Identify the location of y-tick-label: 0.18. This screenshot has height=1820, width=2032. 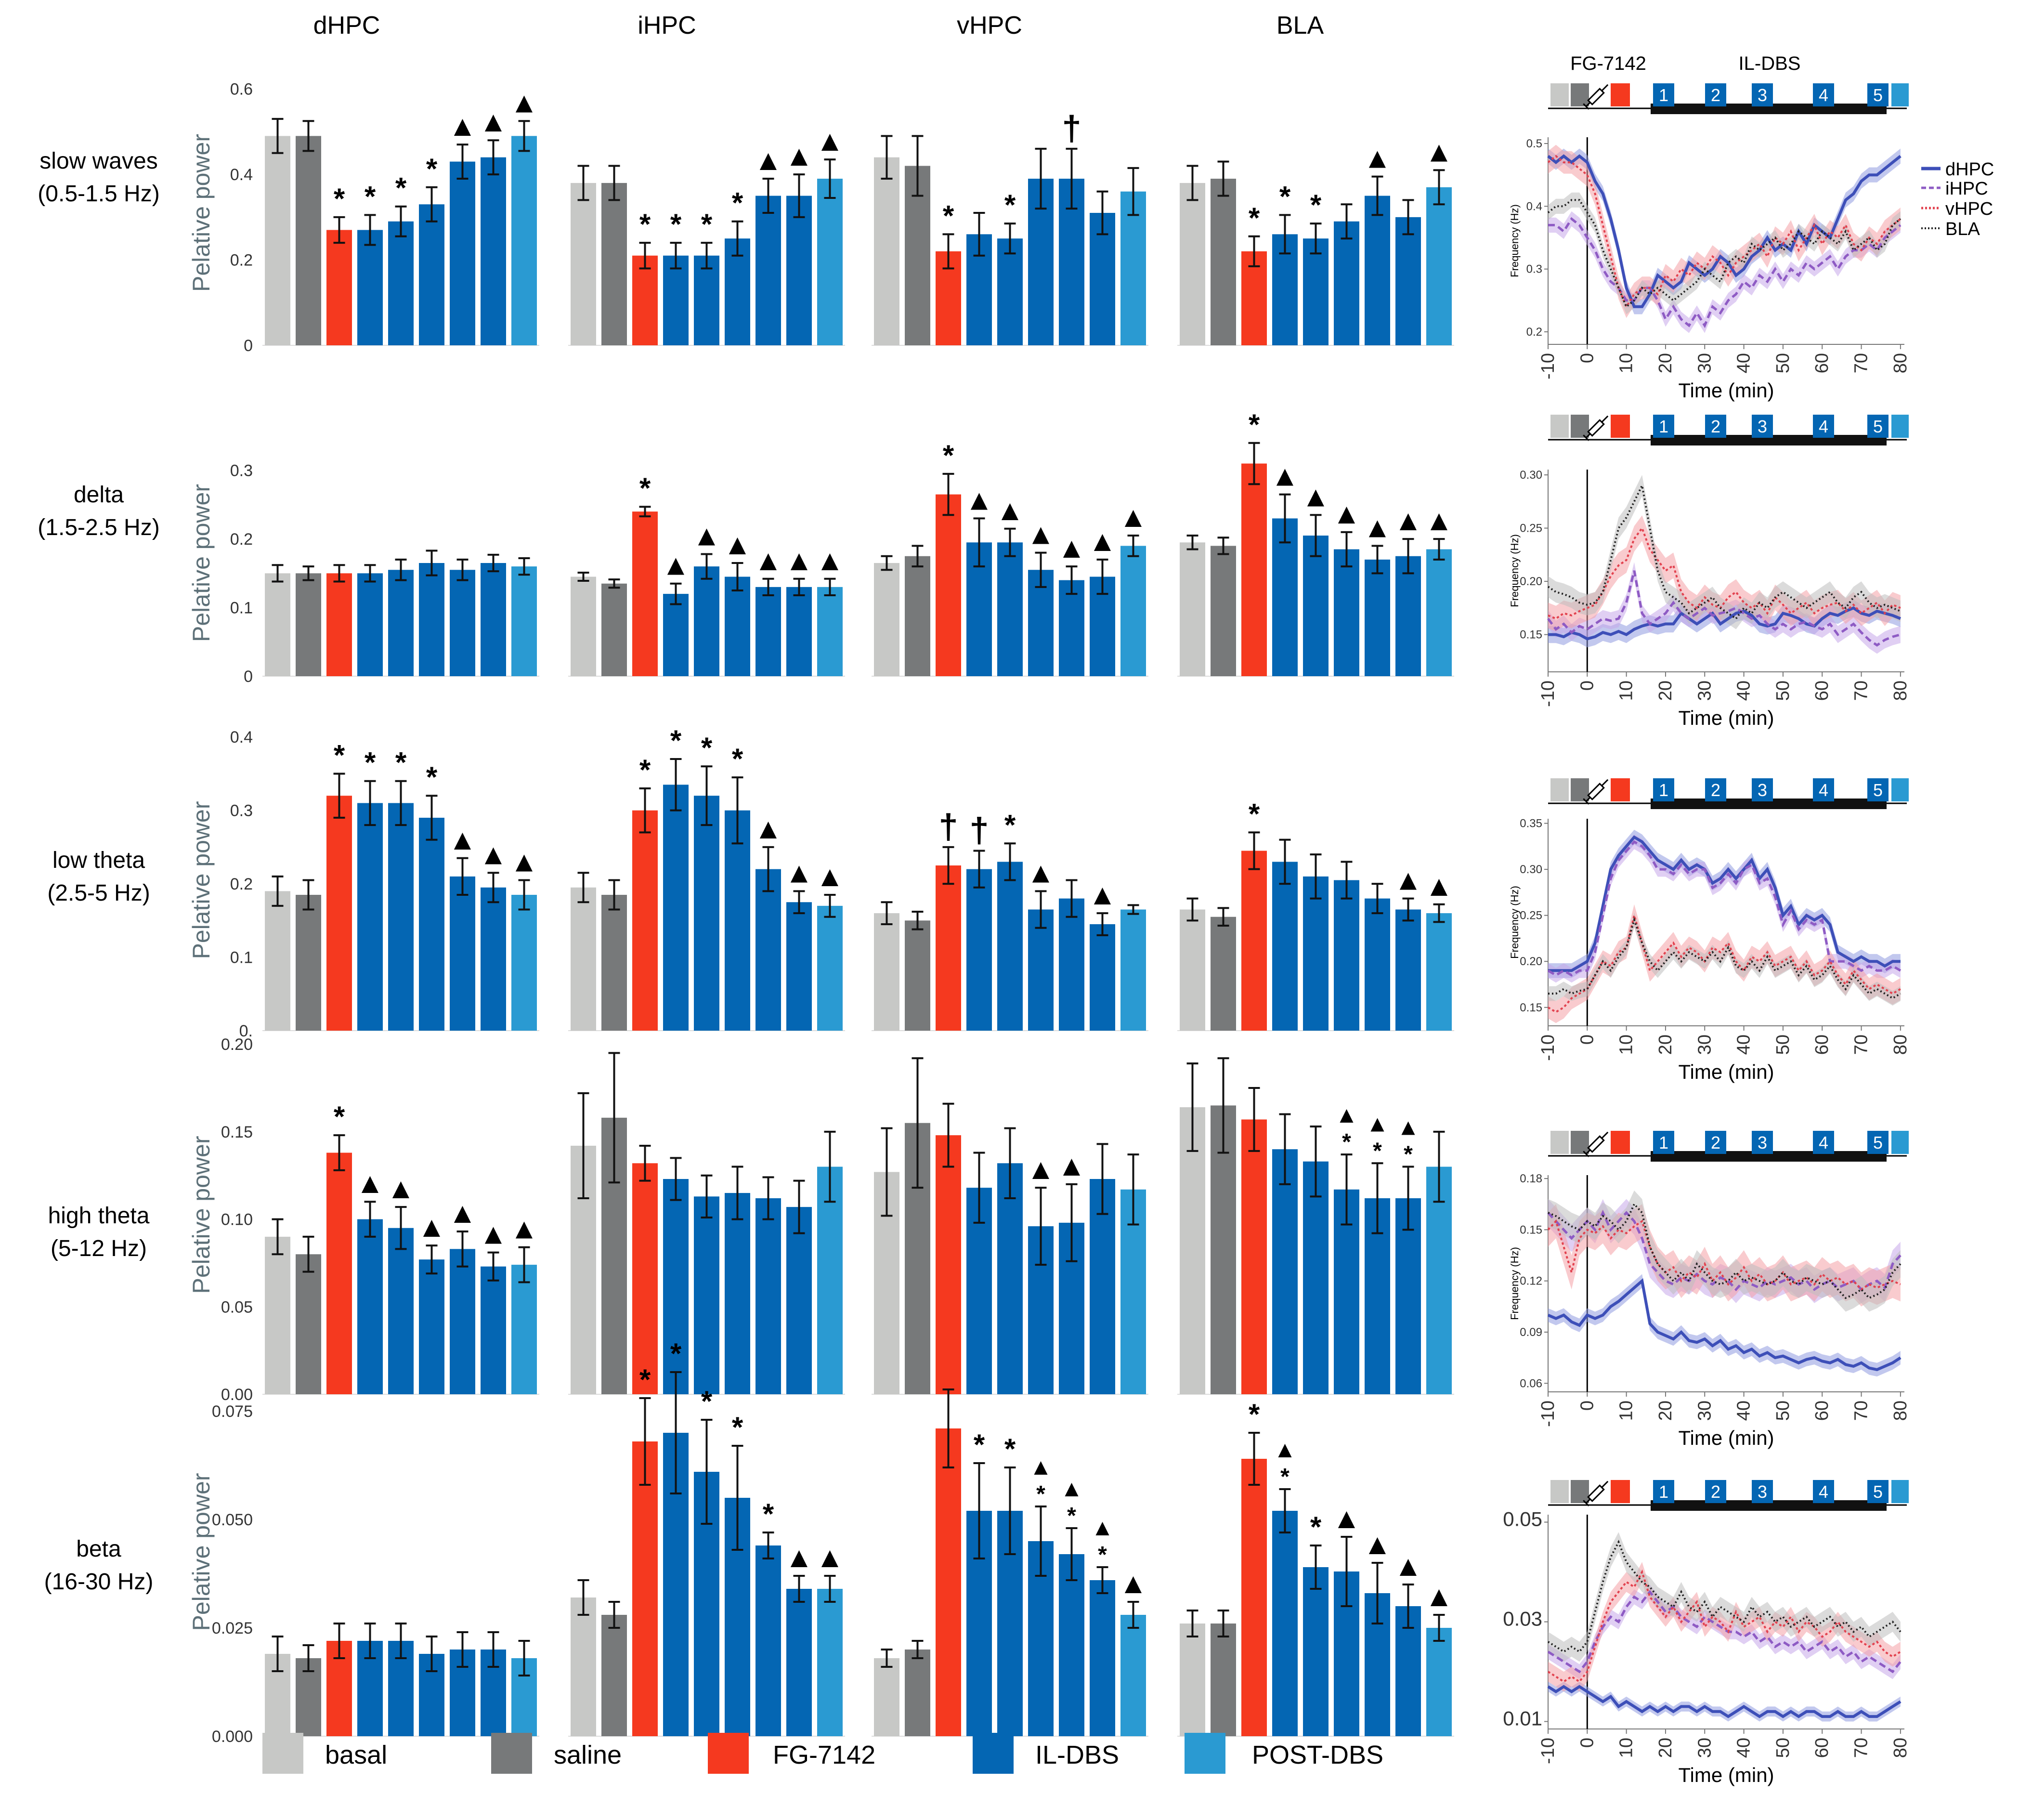
(1531, 1179).